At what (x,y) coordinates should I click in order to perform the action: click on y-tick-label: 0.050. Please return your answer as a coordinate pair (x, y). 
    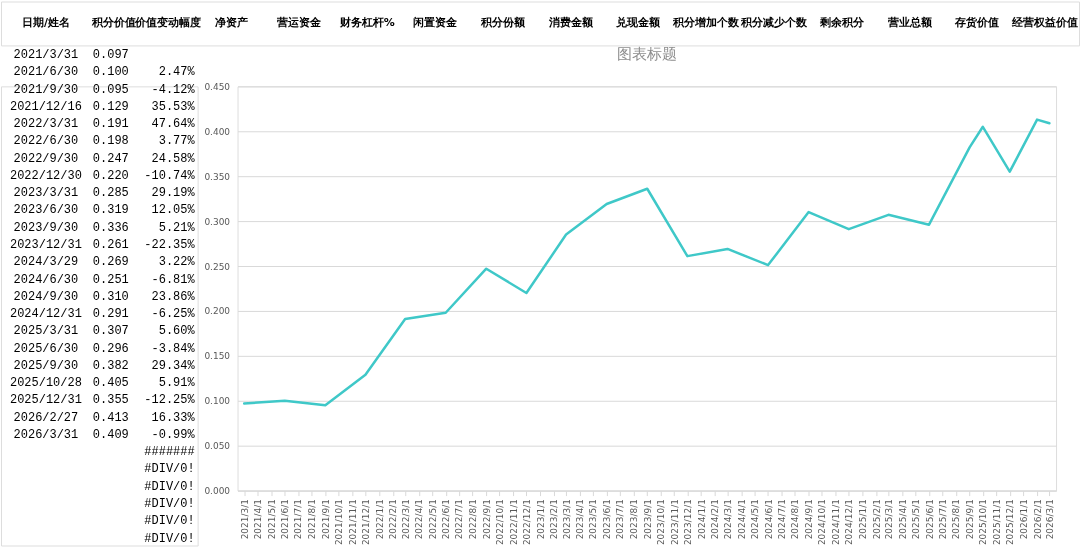
    Looking at the image, I should click on (217, 446).